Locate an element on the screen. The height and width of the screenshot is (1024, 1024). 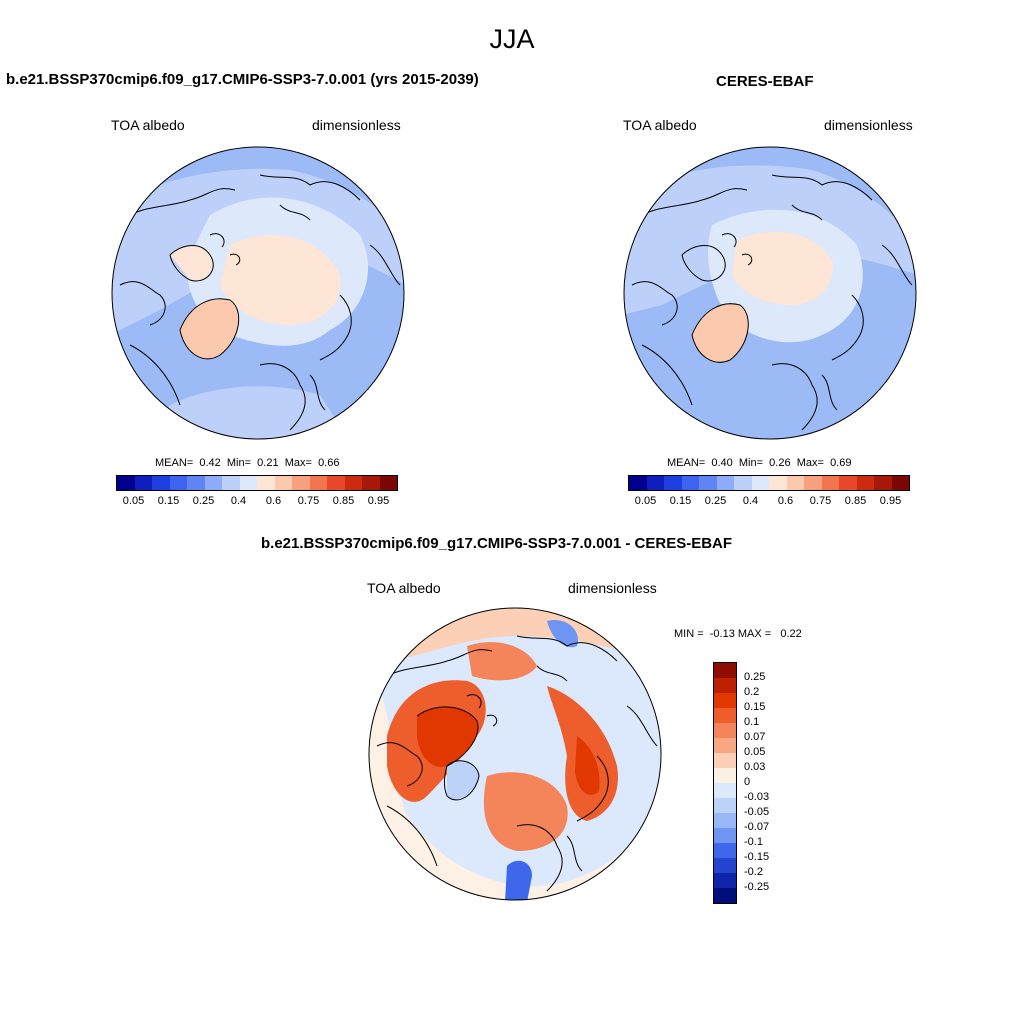
obs-max-label: Max= is located at coordinates (810, 463).